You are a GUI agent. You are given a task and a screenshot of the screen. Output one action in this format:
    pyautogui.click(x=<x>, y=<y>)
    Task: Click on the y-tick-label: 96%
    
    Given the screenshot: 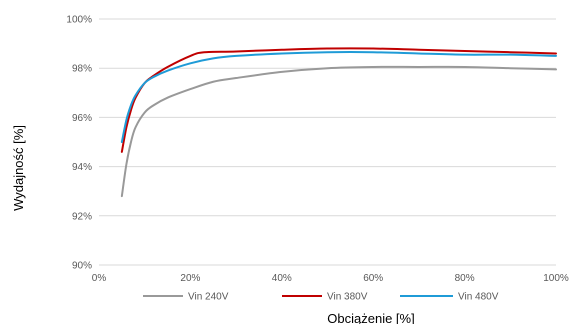 What is the action you would take?
    pyautogui.click(x=82, y=118)
    